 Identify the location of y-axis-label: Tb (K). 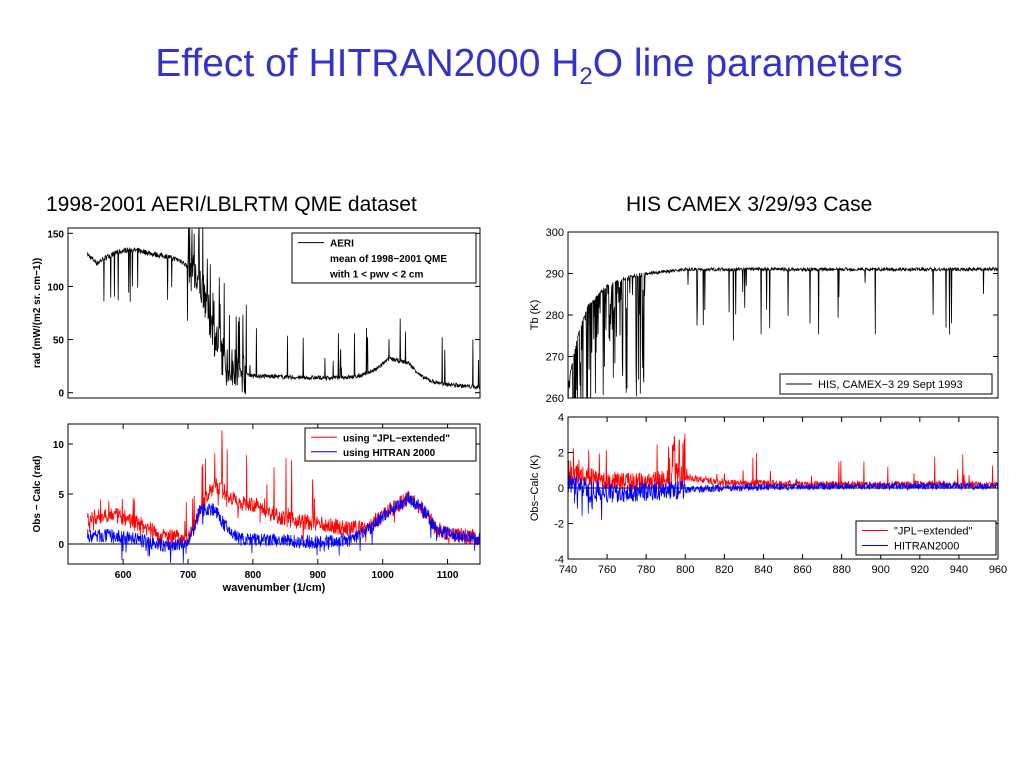
(535, 315).